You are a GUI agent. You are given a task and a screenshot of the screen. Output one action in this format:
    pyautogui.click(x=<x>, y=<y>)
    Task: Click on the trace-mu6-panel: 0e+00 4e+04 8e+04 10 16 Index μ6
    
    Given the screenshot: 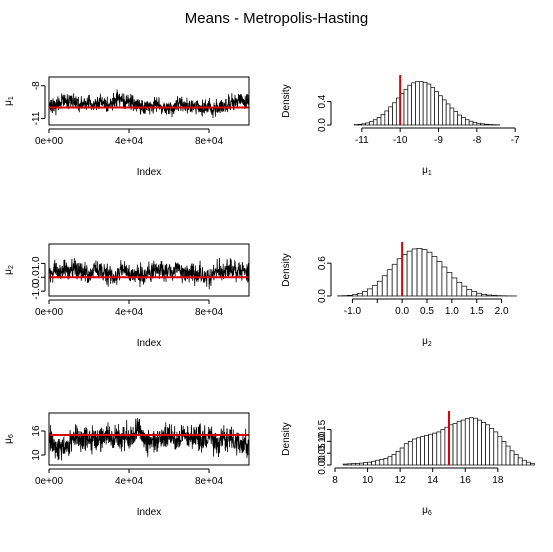 What is the action you would take?
    pyautogui.click(x=126, y=465)
    